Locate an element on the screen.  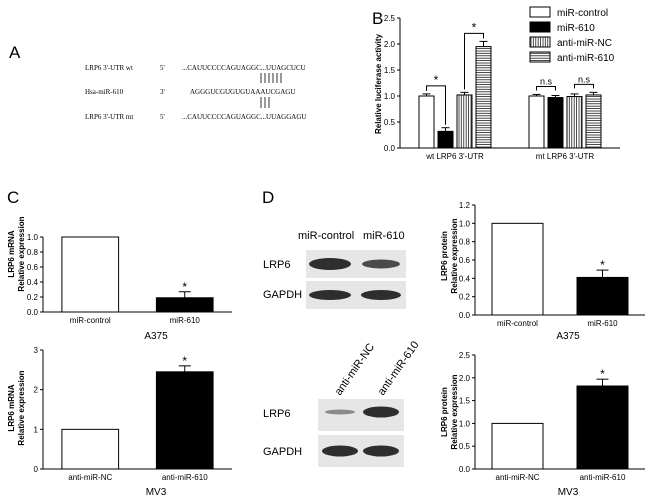
chart-b-legend-label-1: miR-610 is located at coordinates (576, 28).